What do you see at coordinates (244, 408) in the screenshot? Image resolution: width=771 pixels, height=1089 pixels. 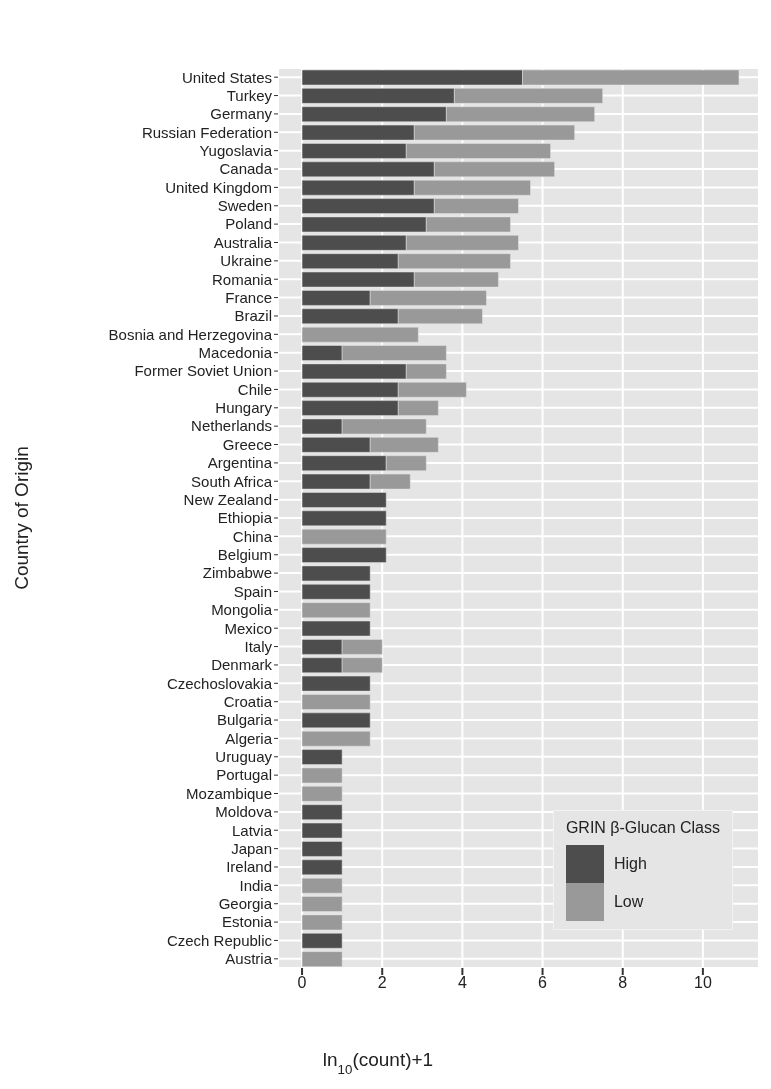 I see `y-tick-label: Hungary` at bounding box center [244, 408].